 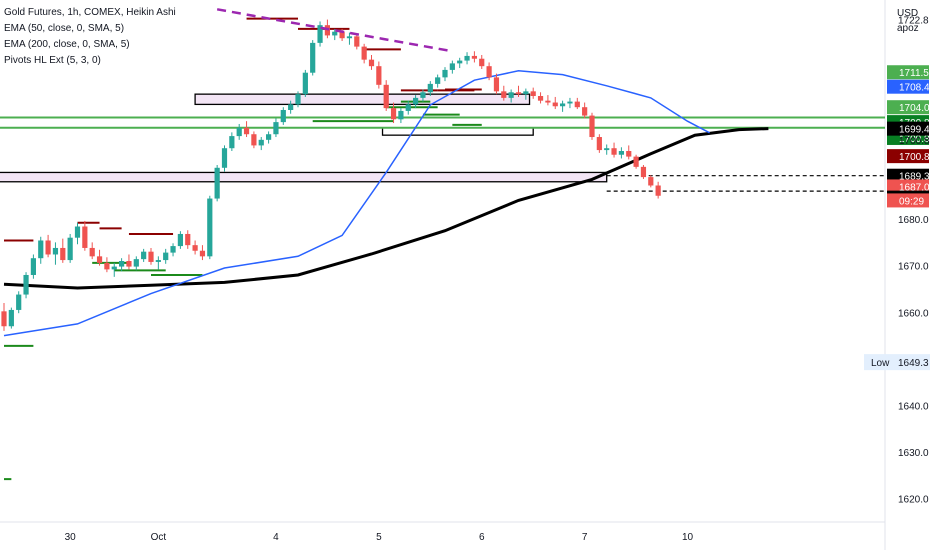 What do you see at coordinates (67, 44) in the screenshot?
I see `legend-ema200: EMA (200, close, 0, SMA, 5)` at bounding box center [67, 44].